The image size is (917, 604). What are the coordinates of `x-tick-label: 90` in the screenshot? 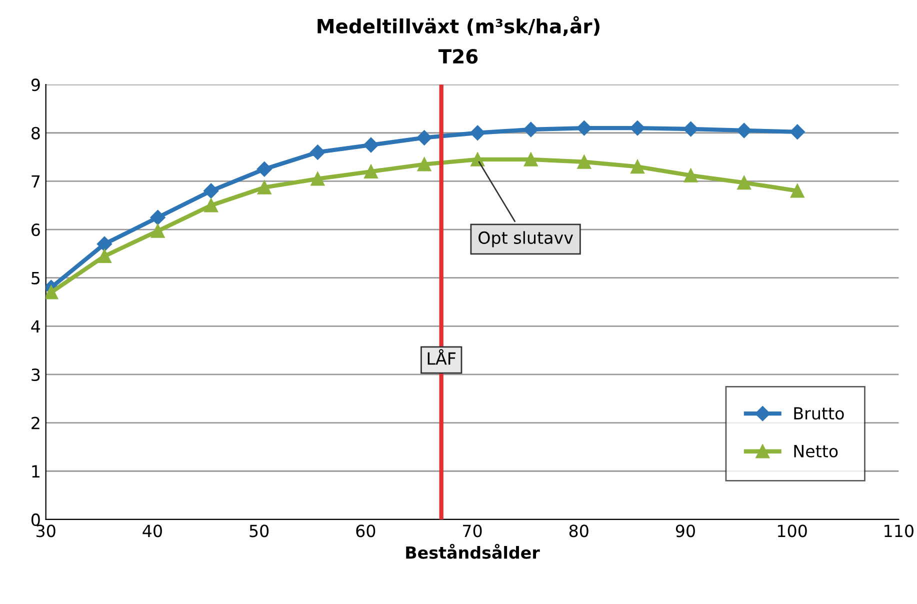 It's located at (685, 531).